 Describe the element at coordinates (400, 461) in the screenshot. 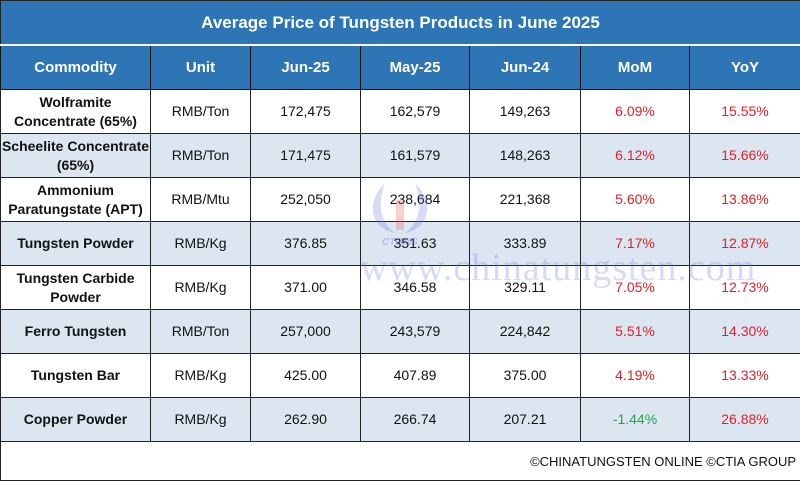

I see `copyright-footer: ©CHINATUNGSTEN ONLINE ©CTIA GROUP` at that location.